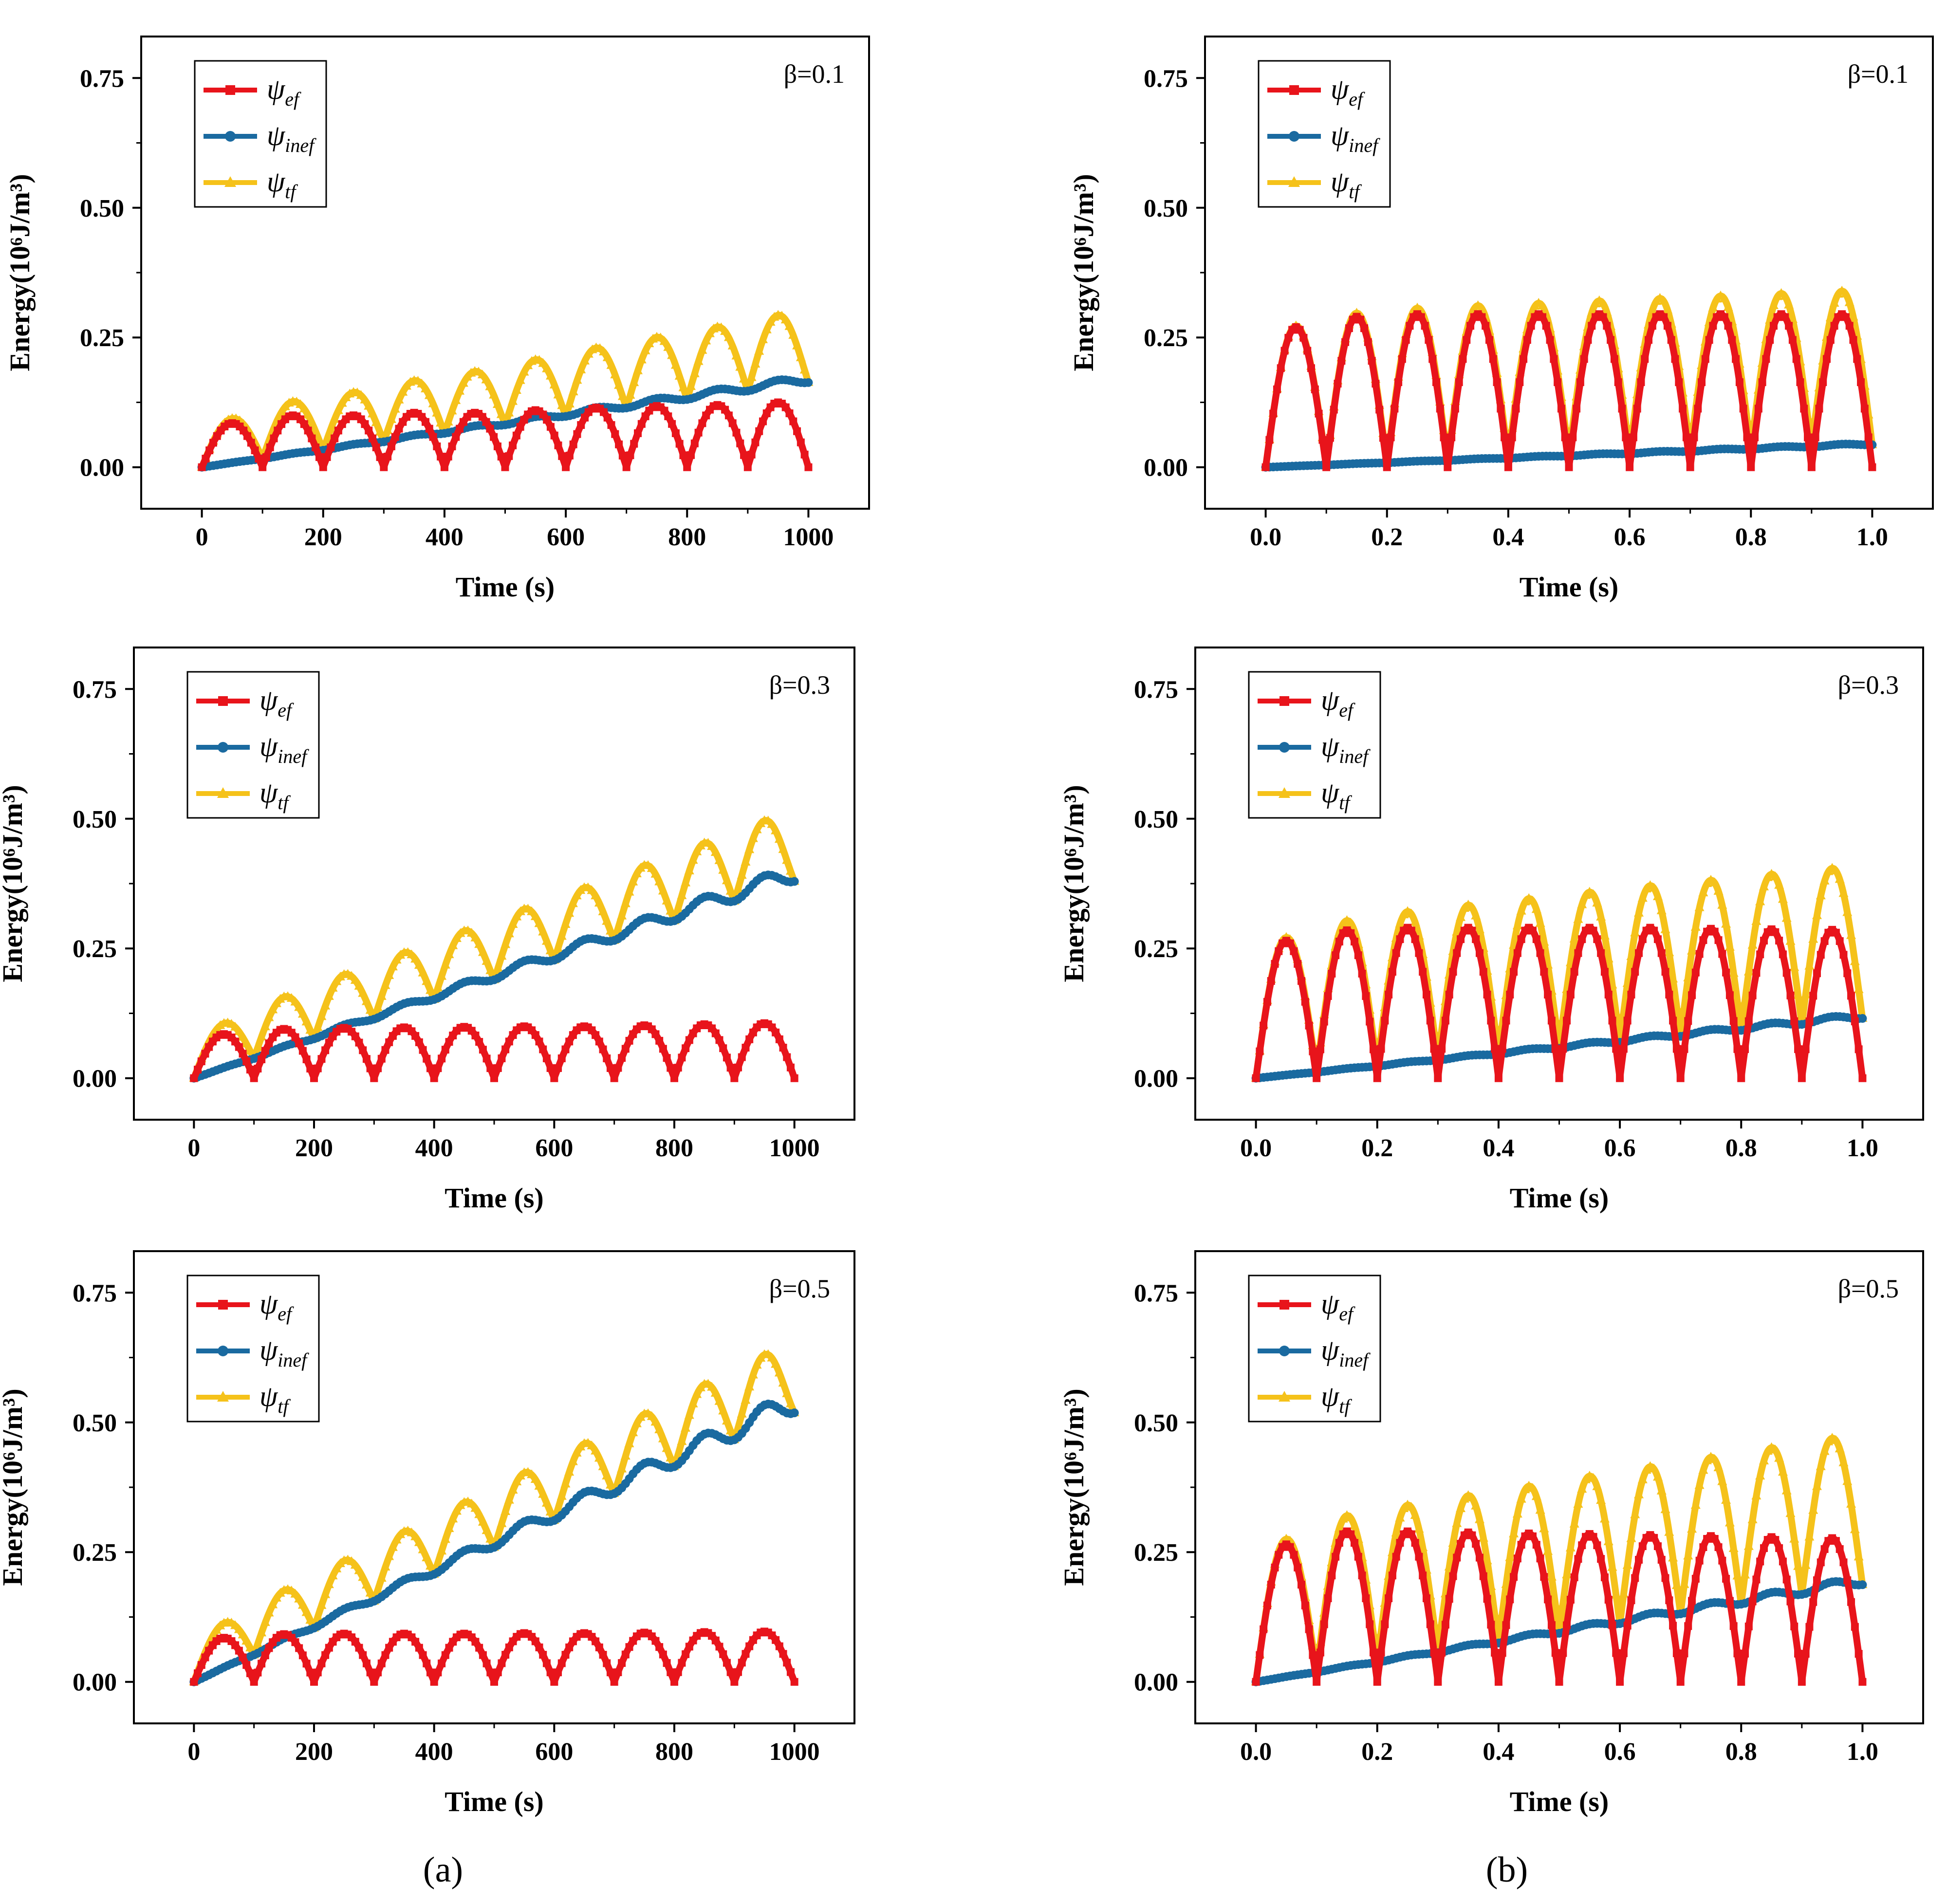 The width and height of the screenshot is (1947, 1904). I want to click on marker-psi-inef, so click(1862, 1018).